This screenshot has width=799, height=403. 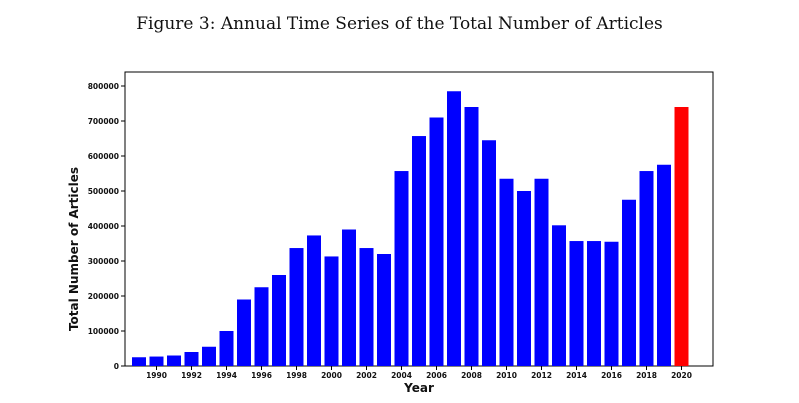 What do you see at coordinates (594, 303) in the screenshot?
I see `bar-2015` at bounding box center [594, 303].